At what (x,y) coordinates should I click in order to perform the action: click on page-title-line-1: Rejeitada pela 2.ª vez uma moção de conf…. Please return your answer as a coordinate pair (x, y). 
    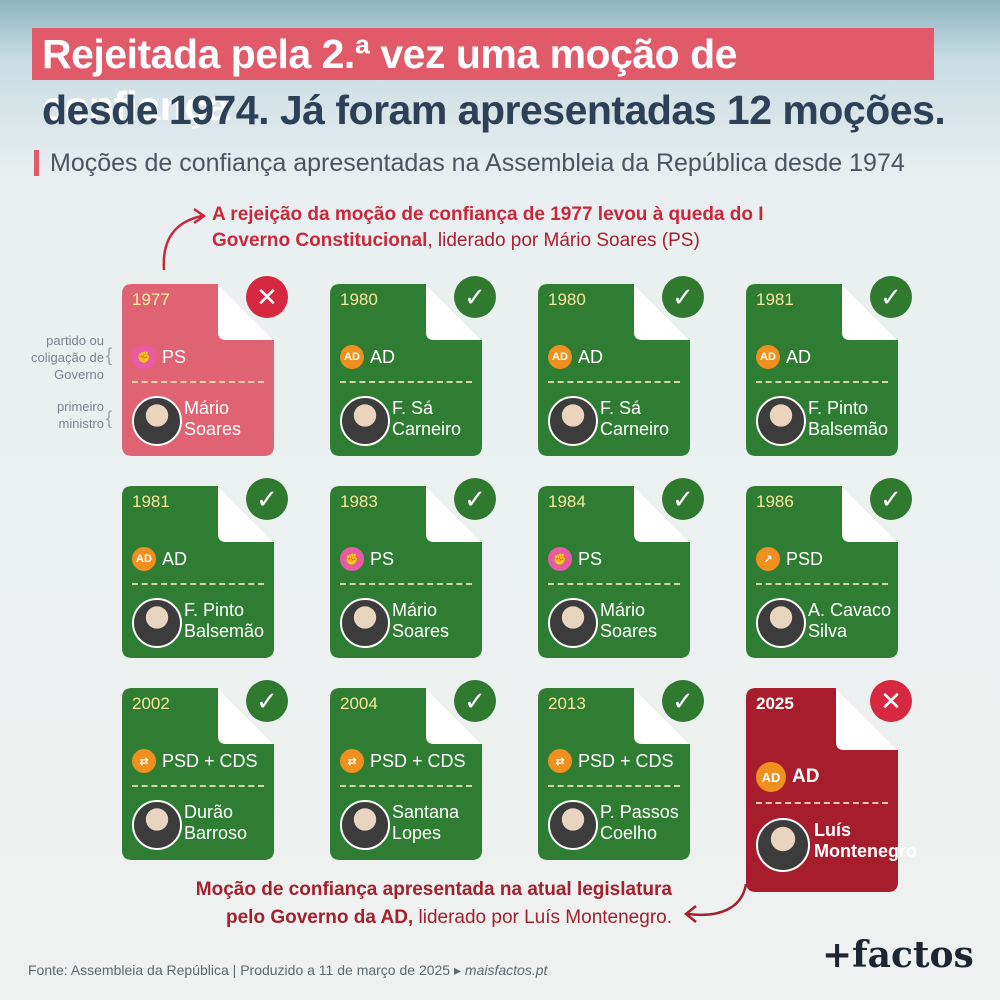
    Looking at the image, I should click on (483, 78).